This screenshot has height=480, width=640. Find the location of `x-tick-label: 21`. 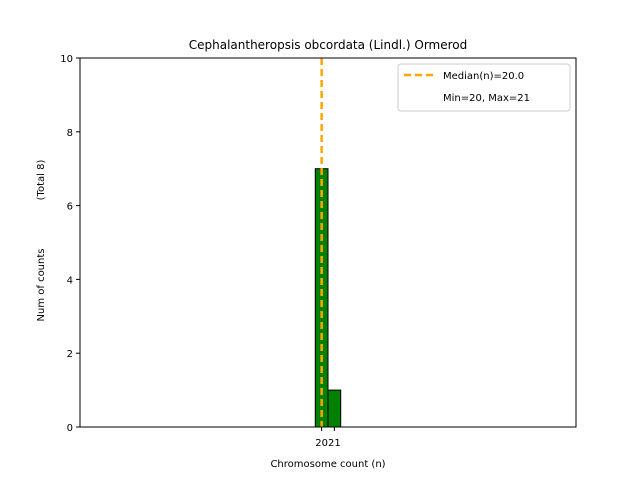

x-tick-label: 21 is located at coordinates (334, 443).